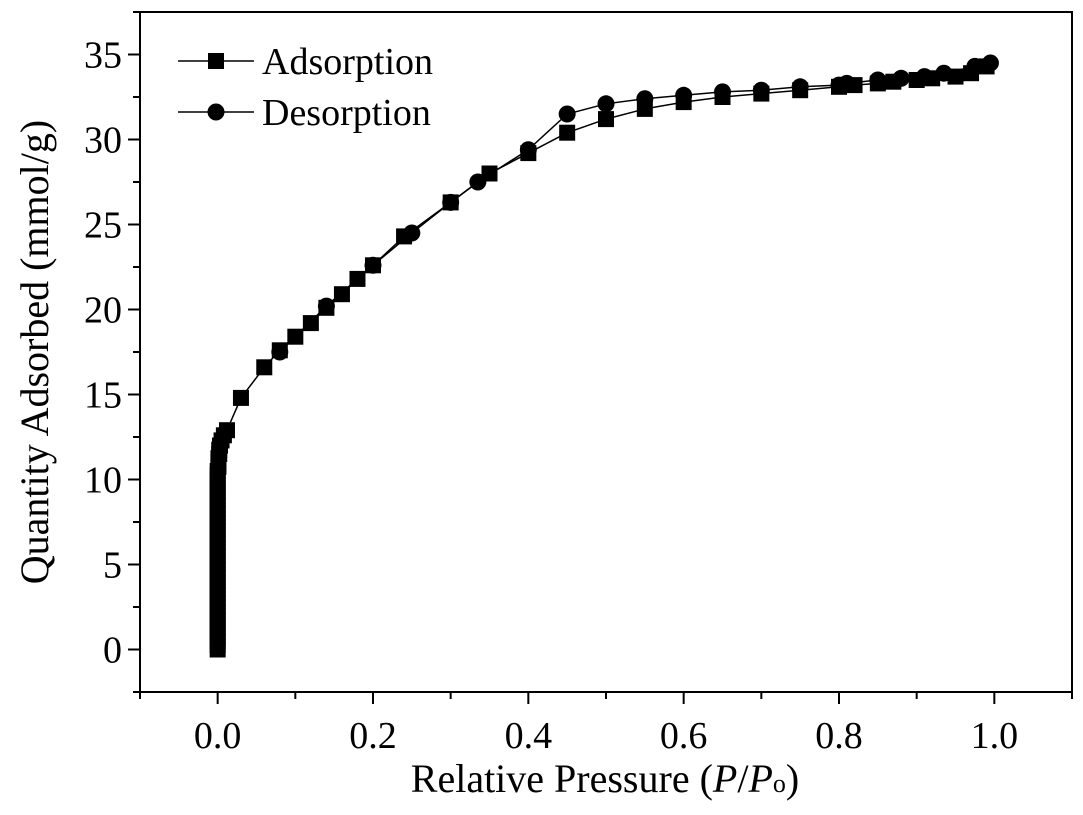 This screenshot has height=815, width=1083. Describe the element at coordinates (606, 724) in the screenshot. I see `x-axis-ticks: 0.0 0.2 0.4 0.6 0.8 1.0` at that location.